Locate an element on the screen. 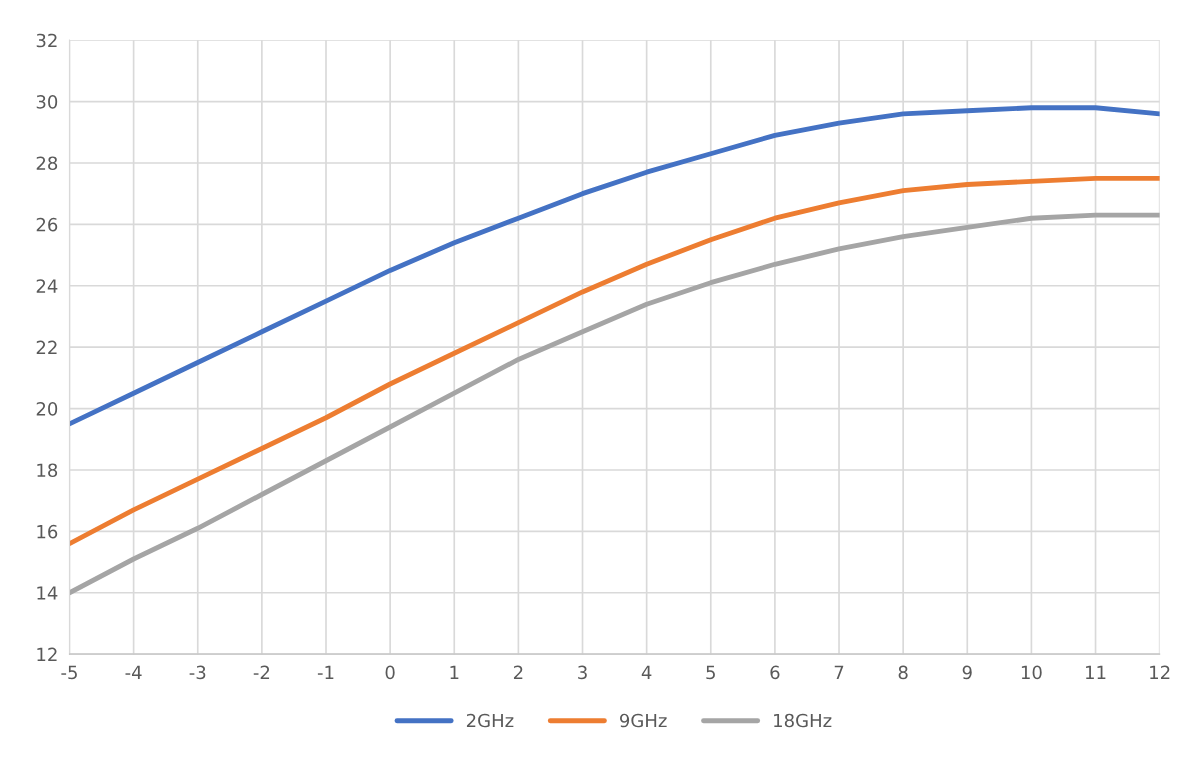 Image resolution: width=1198 pixels, height=758 pixels. x-tick-label: 12 is located at coordinates (1160, 672).